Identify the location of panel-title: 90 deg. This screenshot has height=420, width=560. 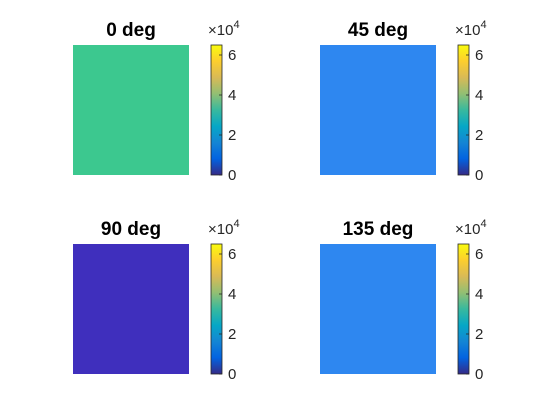
(131, 229).